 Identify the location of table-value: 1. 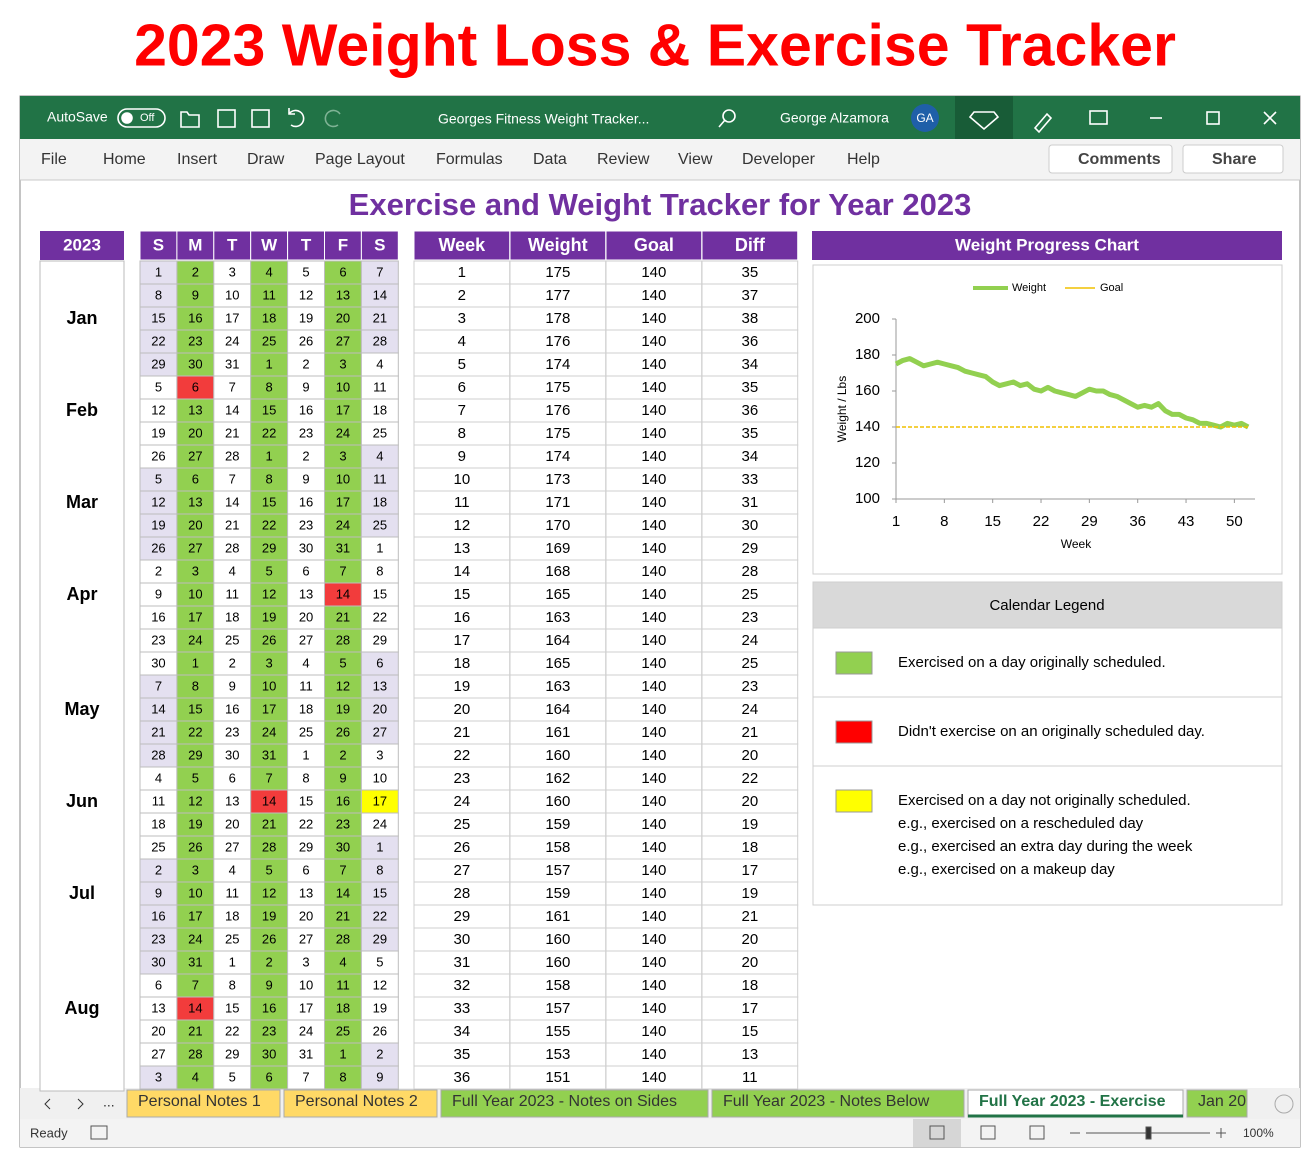
(462, 272).